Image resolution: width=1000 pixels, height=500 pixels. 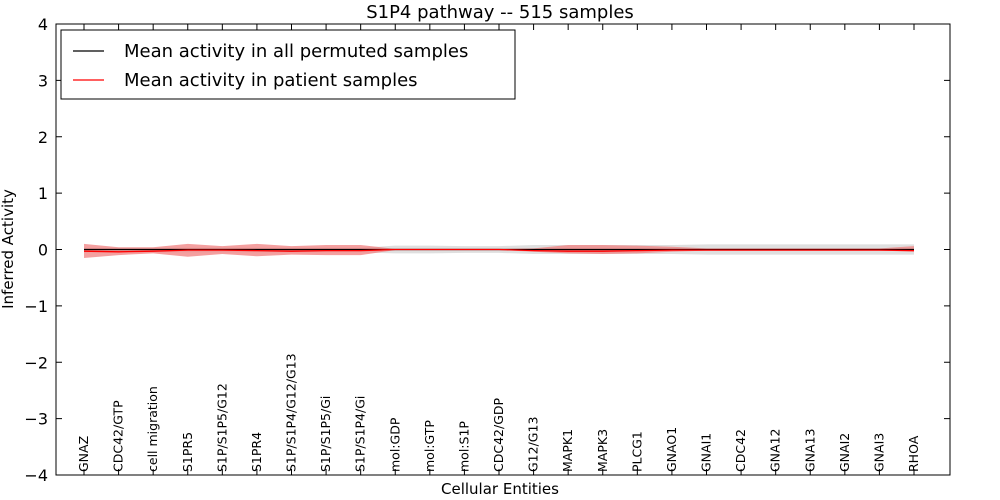 I want to click on legend-label-permuted: Mean activity in all permuted samples, so click(x=296, y=51).